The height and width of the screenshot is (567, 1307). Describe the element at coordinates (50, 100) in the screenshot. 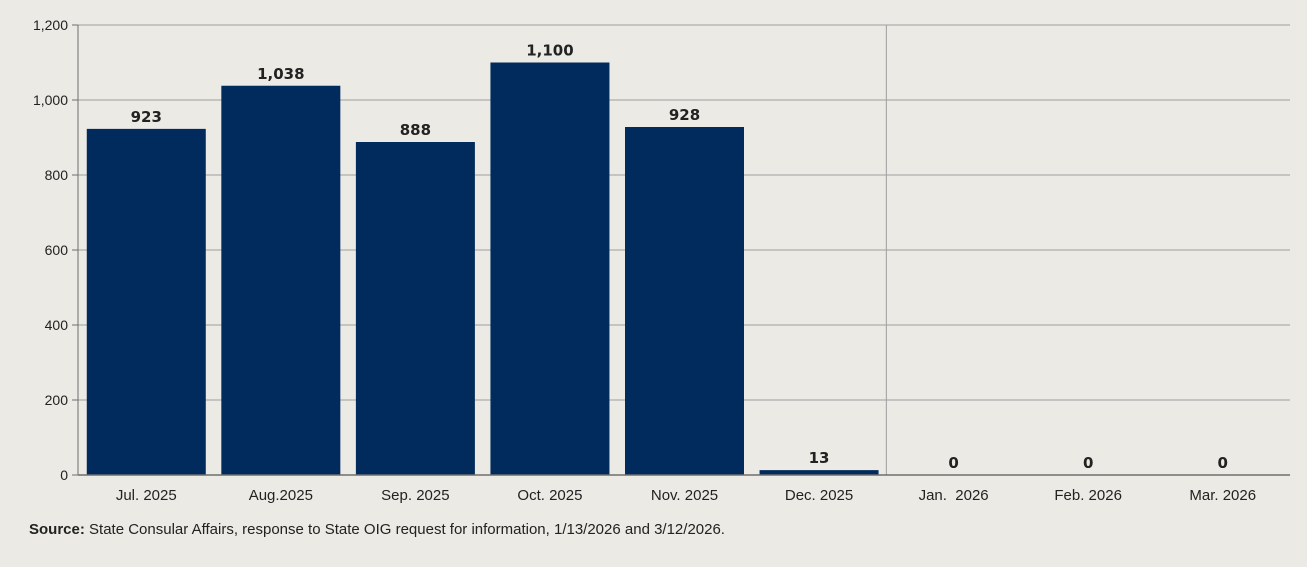

I see `y-tick-label: 1,000` at that location.